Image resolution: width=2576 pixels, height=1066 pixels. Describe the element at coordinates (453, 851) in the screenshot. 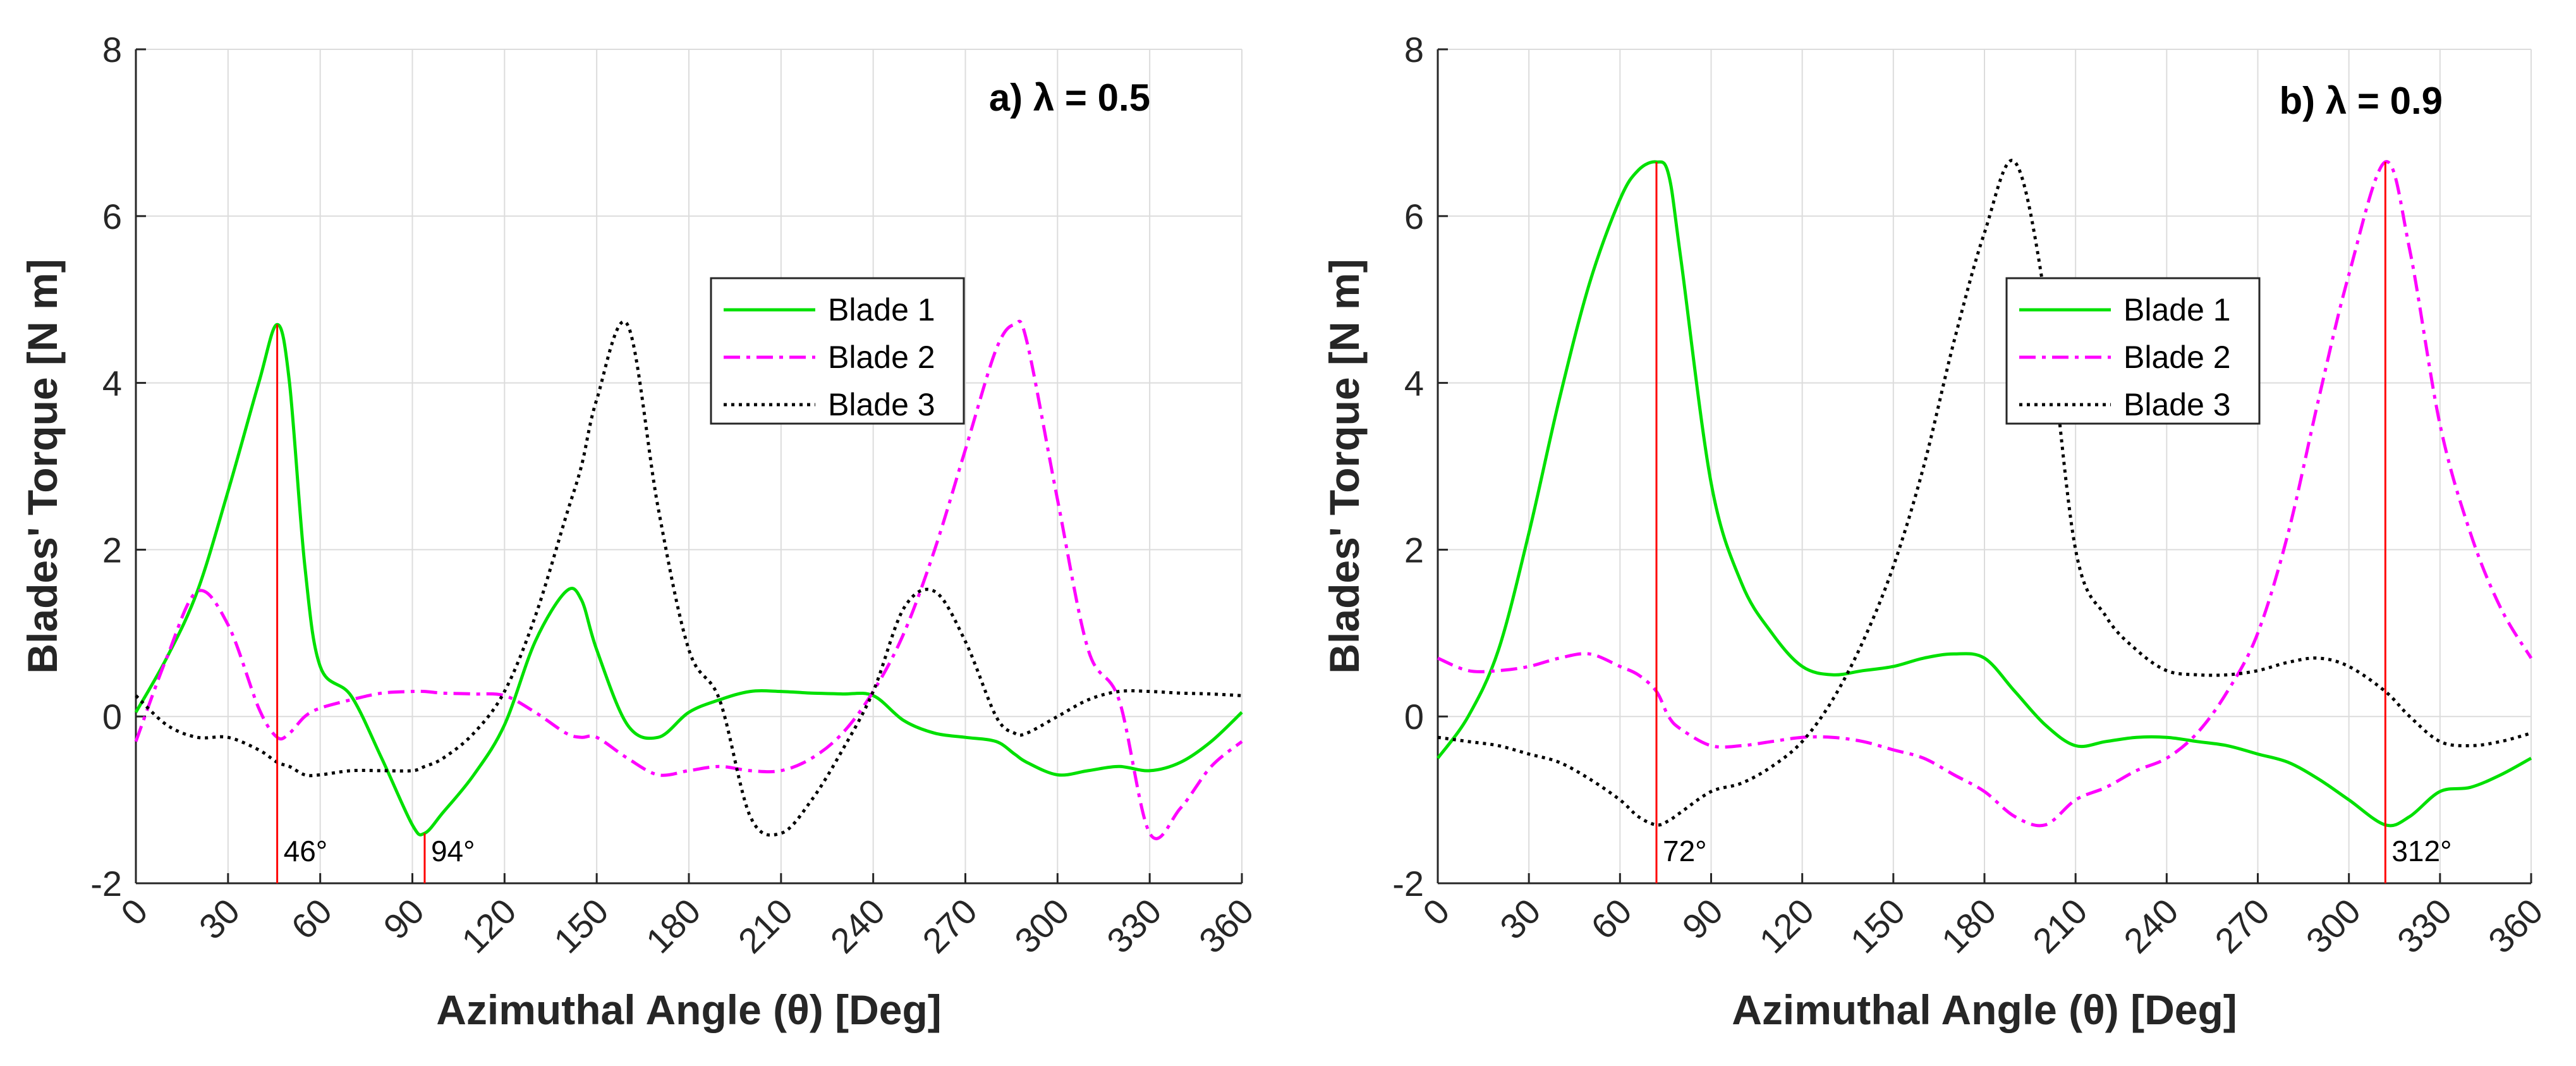

I see `annotation-label: 94°` at that location.